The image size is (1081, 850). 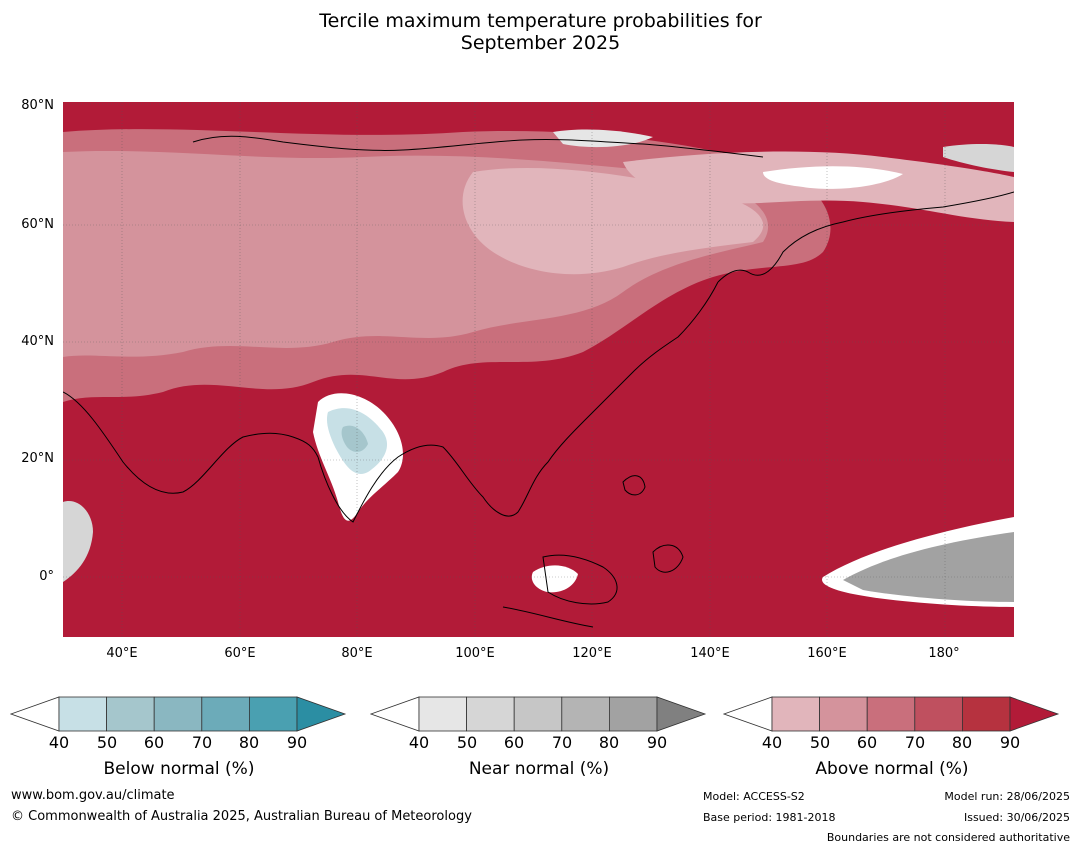 I want to click on east-siberia-near-normal-area, so click(x=978, y=157).